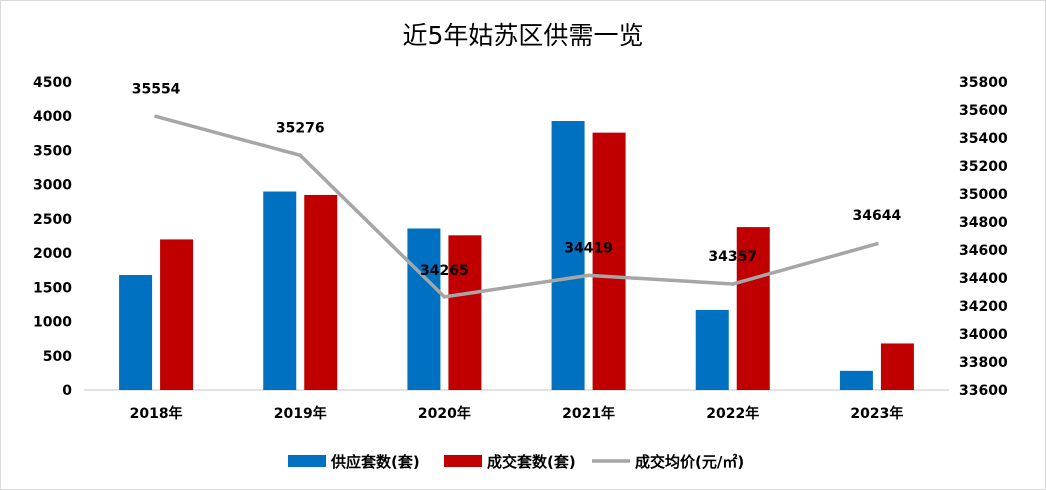  I want to click on avg-price-label: 34357, so click(732, 257).